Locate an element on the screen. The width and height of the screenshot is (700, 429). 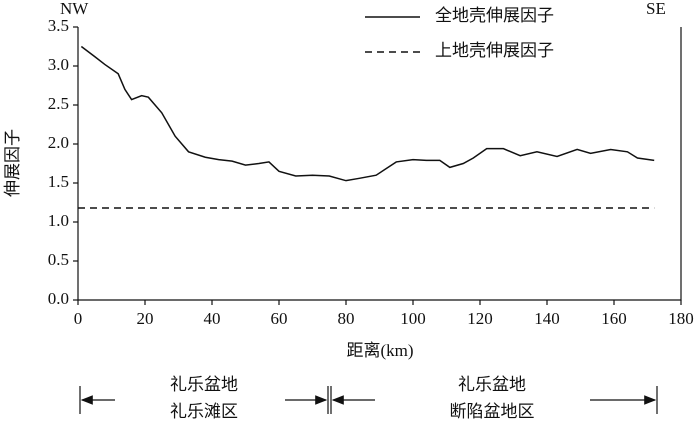
se-label: SE is located at coordinates (656, 9).